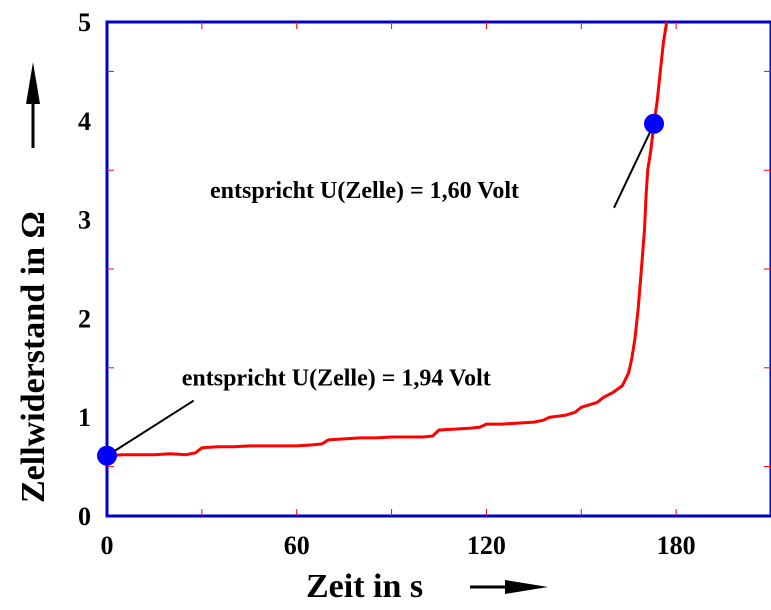  I want to click on x-axis-title: Zeit in s, so click(364, 586).